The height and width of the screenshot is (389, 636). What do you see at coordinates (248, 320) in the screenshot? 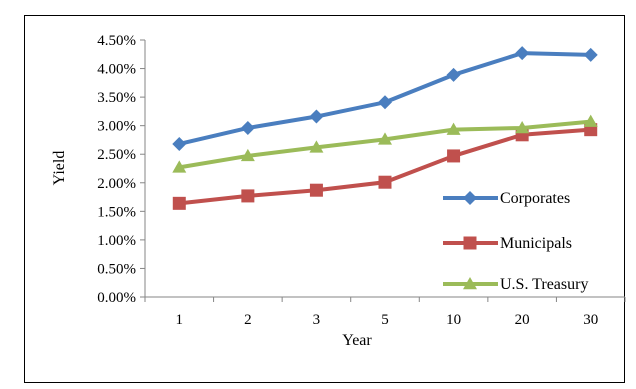
I see `x-tick-label: 2` at bounding box center [248, 320].